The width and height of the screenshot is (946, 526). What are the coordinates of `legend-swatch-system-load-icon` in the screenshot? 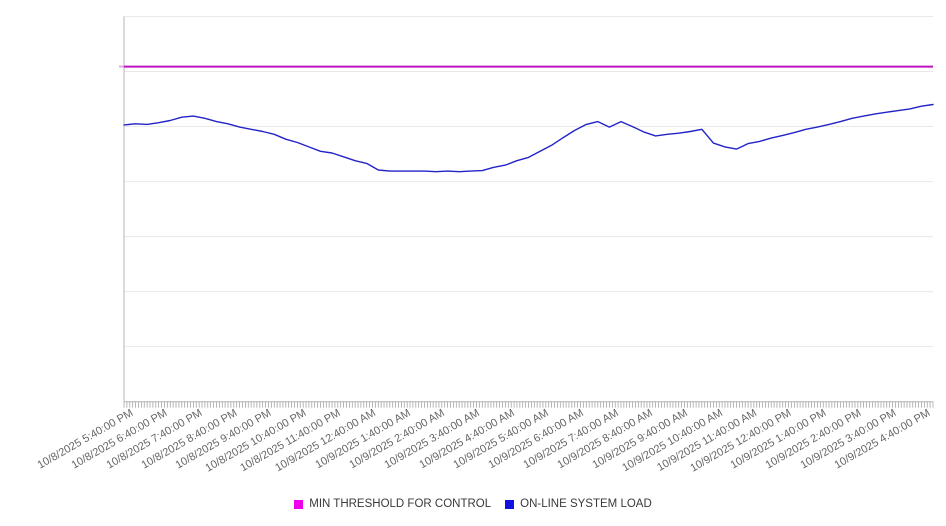 It's located at (510, 504).